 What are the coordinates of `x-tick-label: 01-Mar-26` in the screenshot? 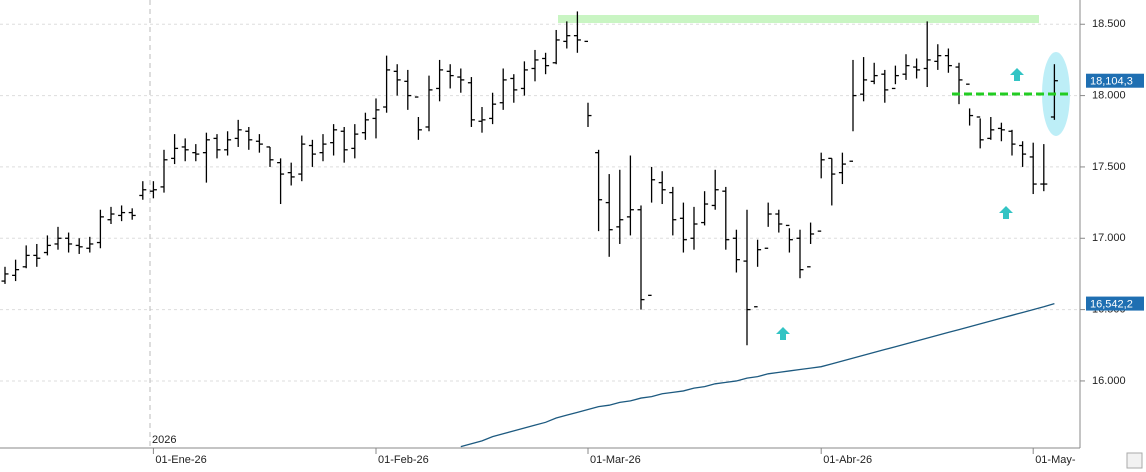 It's located at (615, 460).